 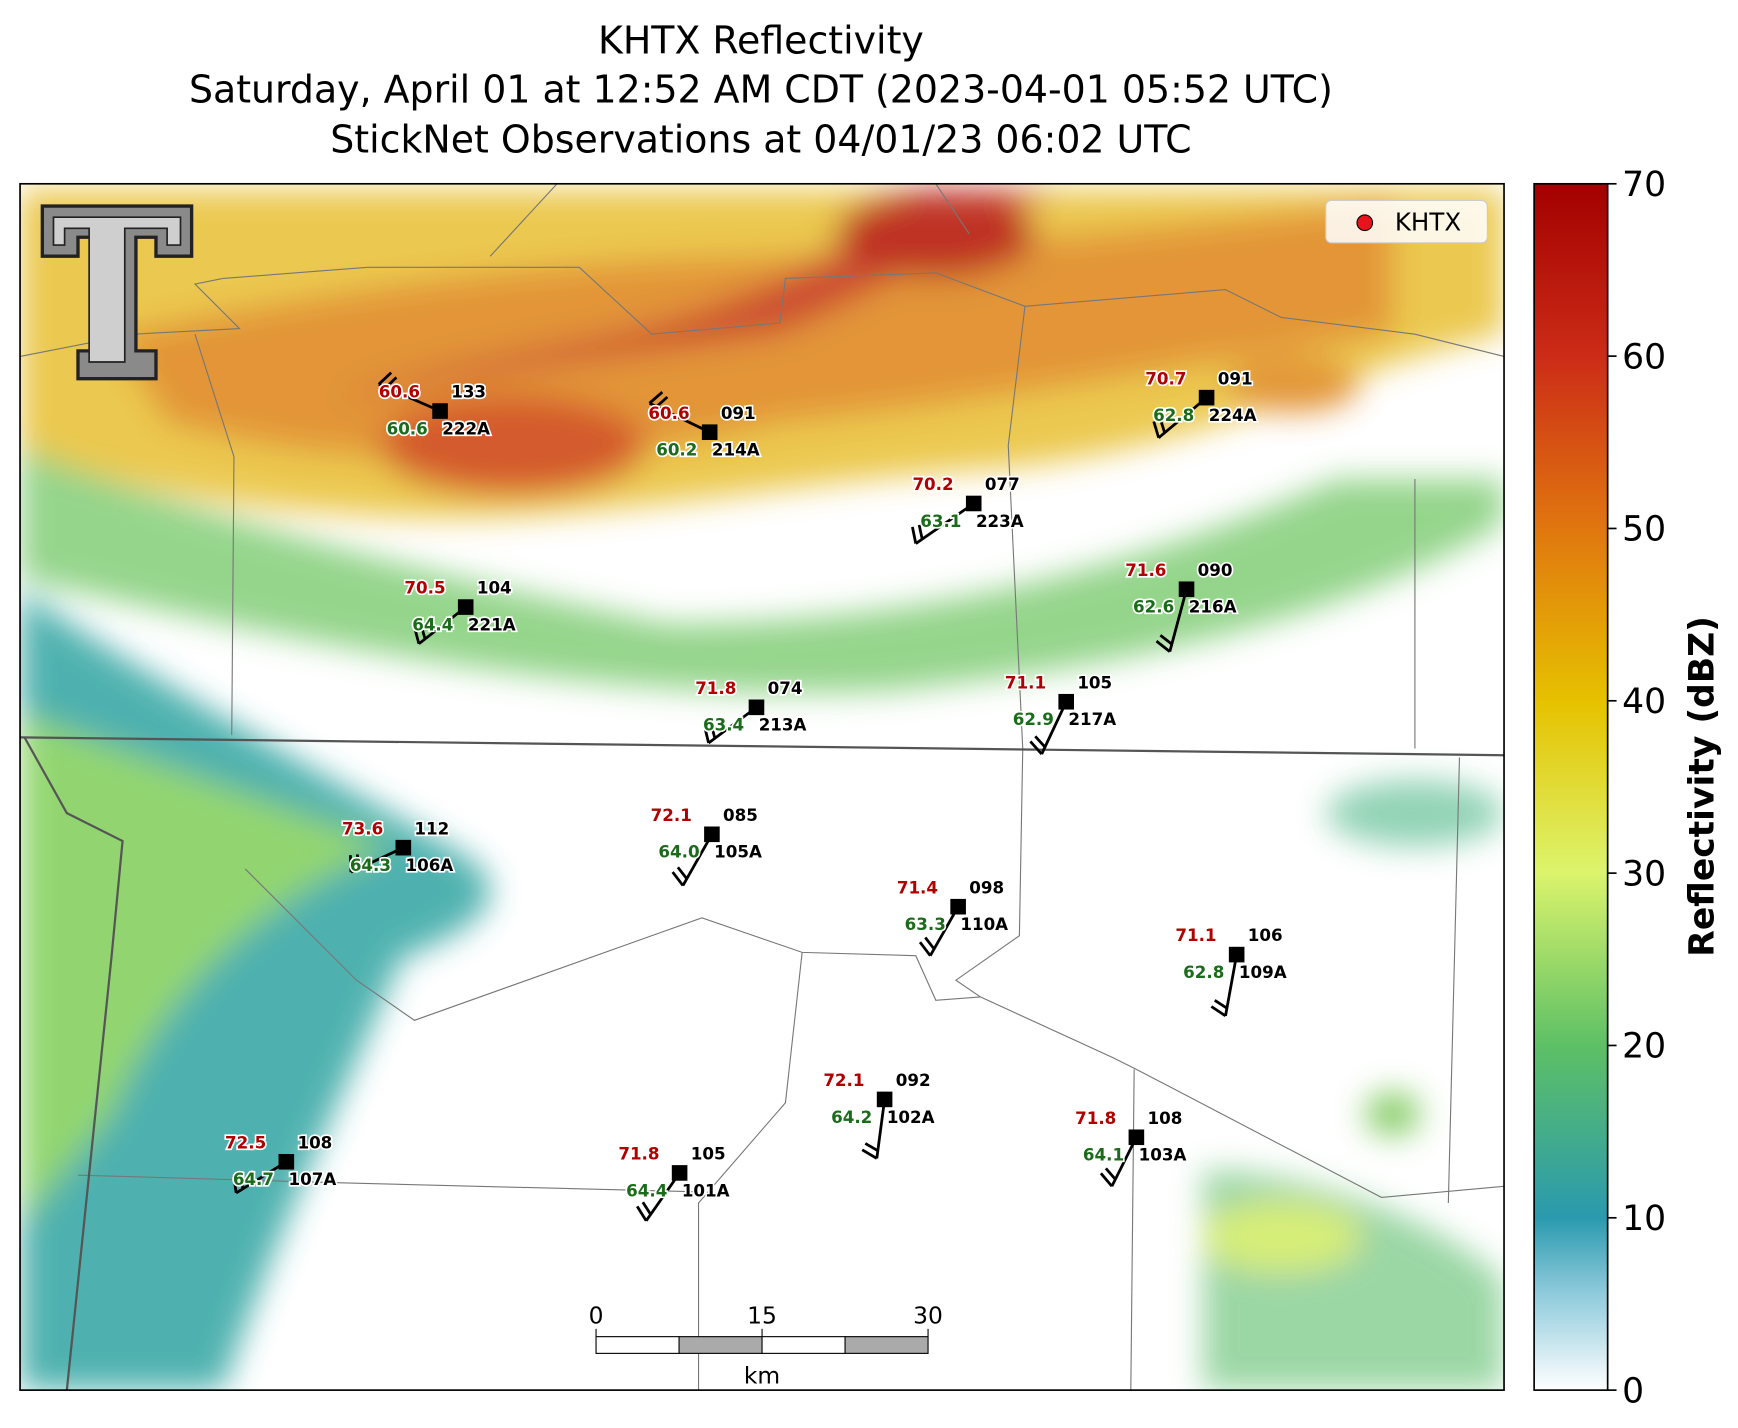 I want to click on wind-code: 098, so click(x=986, y=887).